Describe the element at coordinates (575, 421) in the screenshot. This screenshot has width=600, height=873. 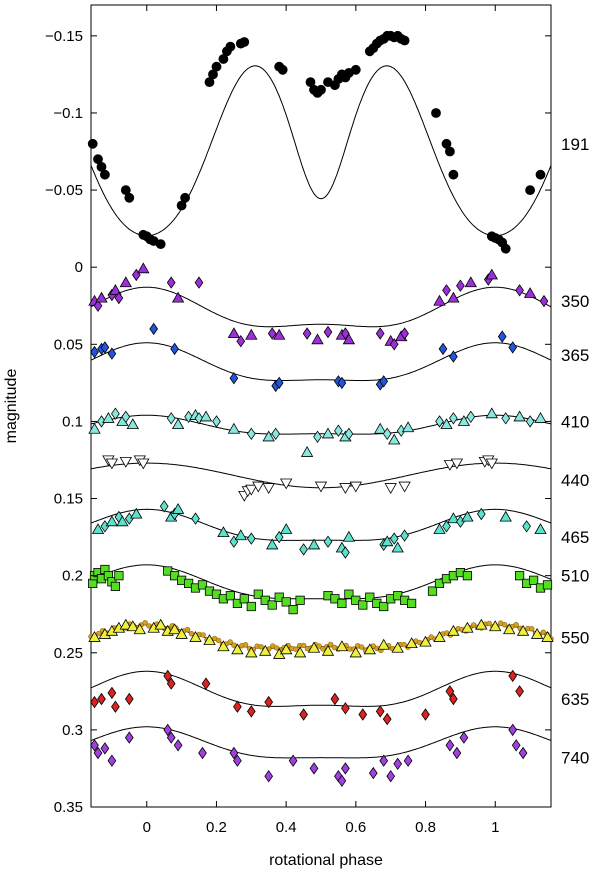
I see `series-label-410: 410` at that location.